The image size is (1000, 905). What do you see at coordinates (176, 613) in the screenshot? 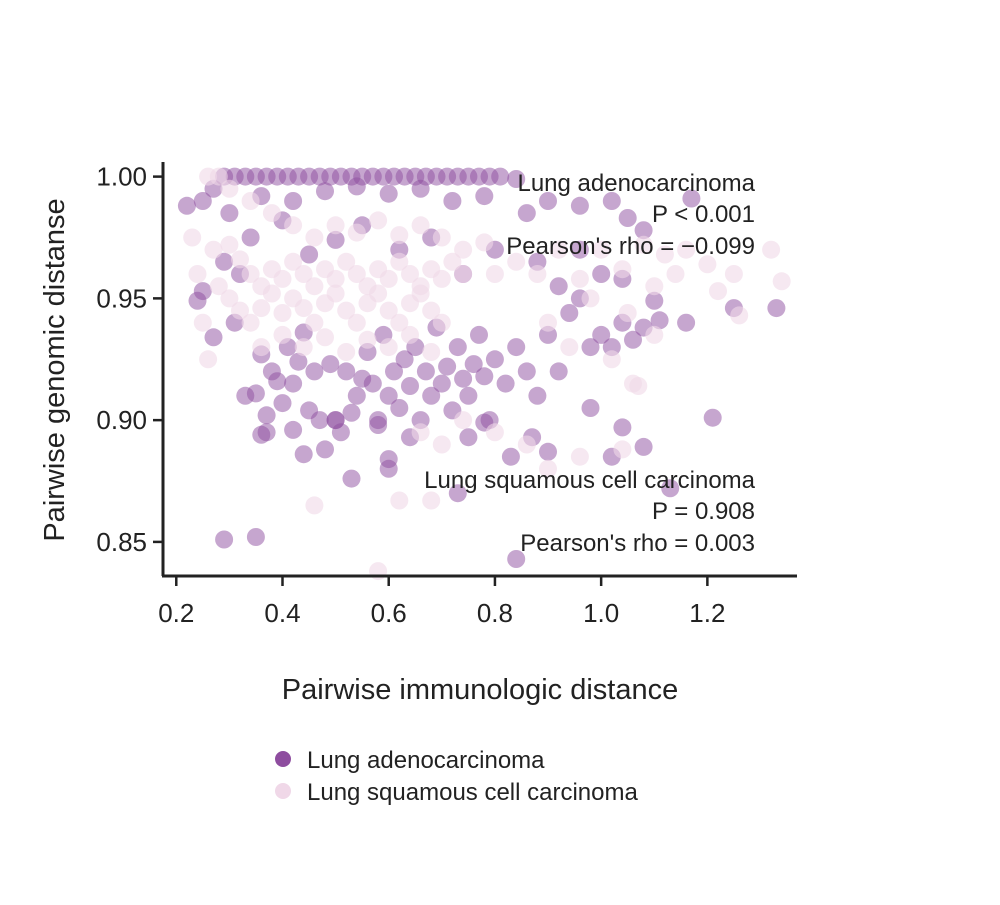
I see `x-tick-label-0: 0.2` at bounding box center [176, 613].